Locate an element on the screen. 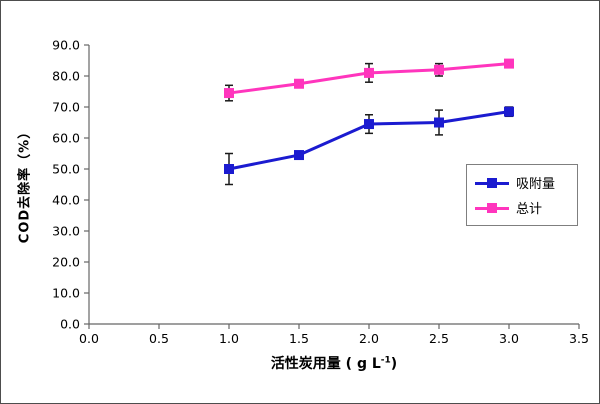 The image size is (600, 404). y-tick-label: 0.0 is located at coordinates (70, 324).